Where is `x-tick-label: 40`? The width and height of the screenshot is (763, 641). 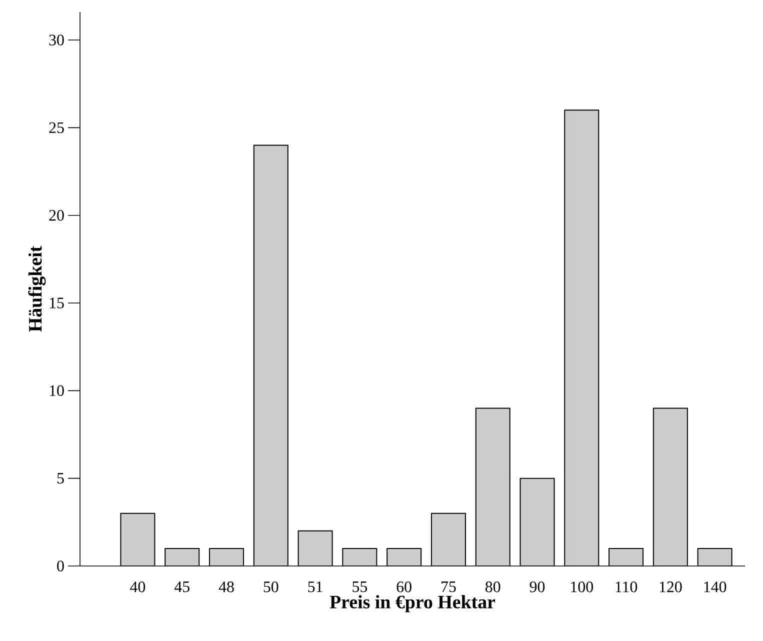
x-tick-label: 40 is located at coordinates (138, 587).